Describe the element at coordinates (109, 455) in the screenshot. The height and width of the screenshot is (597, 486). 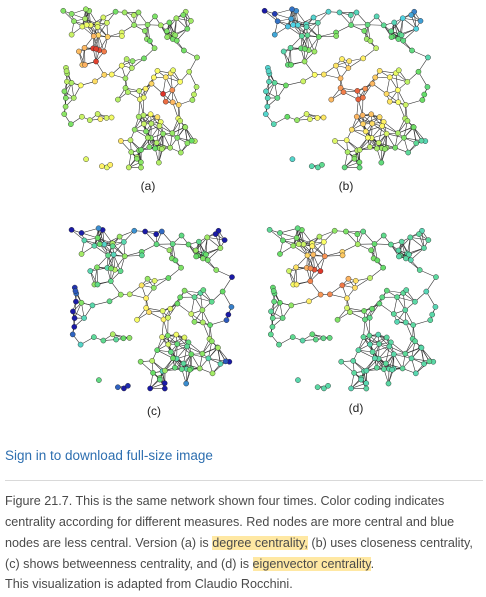
I see `signin-download-link: Sign in to download full-size image` at that location.